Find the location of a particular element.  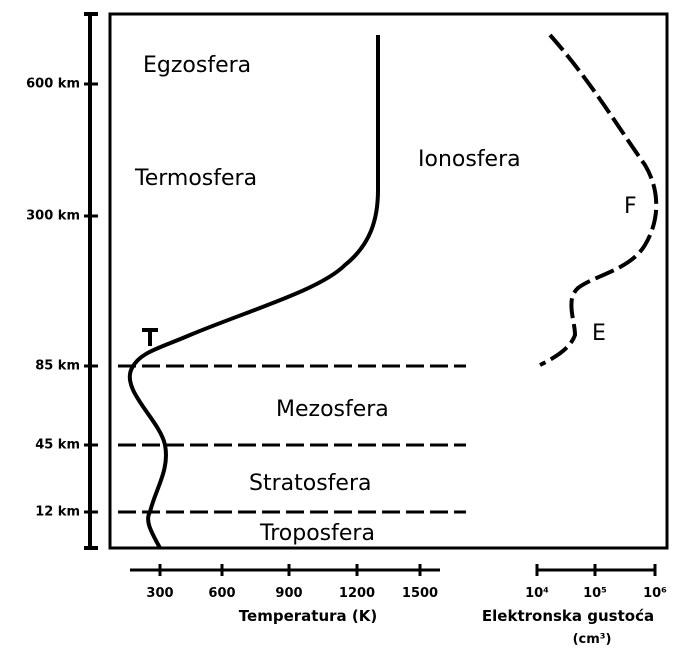

density-axis-title: Elektronska gustoća is located at coordinates (568, 616).